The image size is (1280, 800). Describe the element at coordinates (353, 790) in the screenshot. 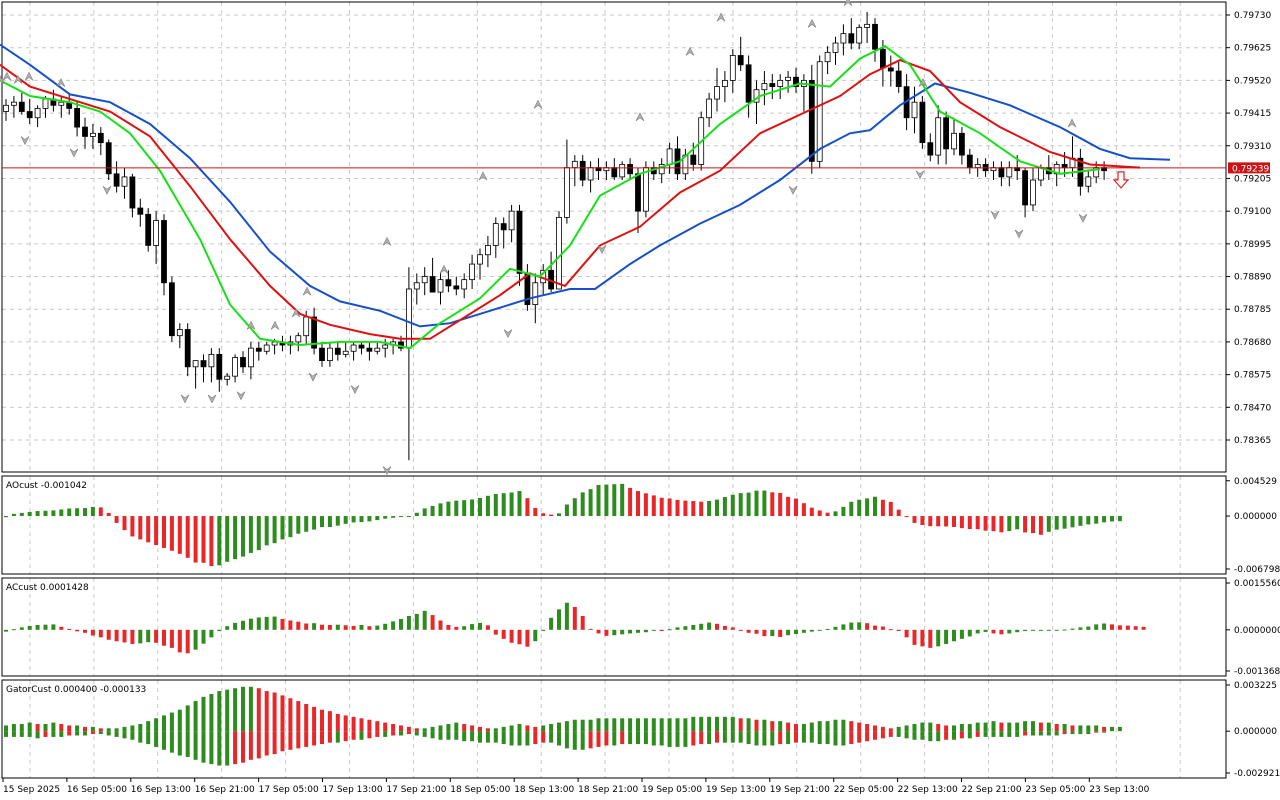

I see `time-tick-label: 17 Sep 13:00` at that location.